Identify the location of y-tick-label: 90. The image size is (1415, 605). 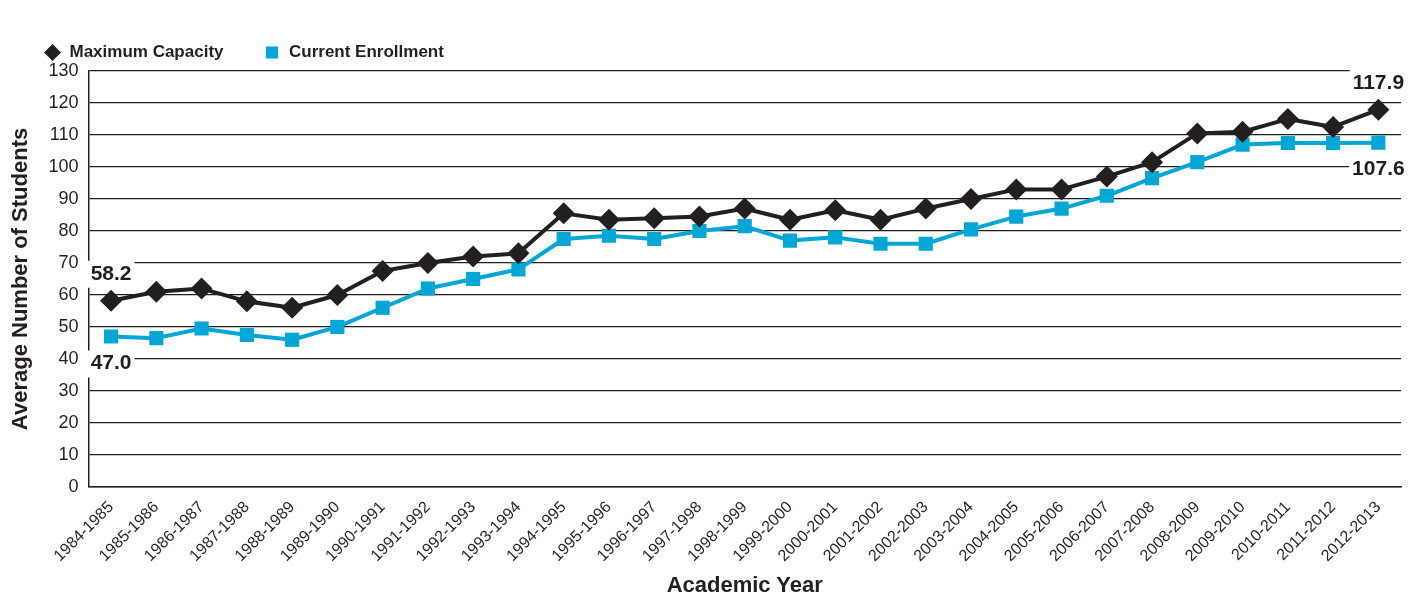
(68, 197).